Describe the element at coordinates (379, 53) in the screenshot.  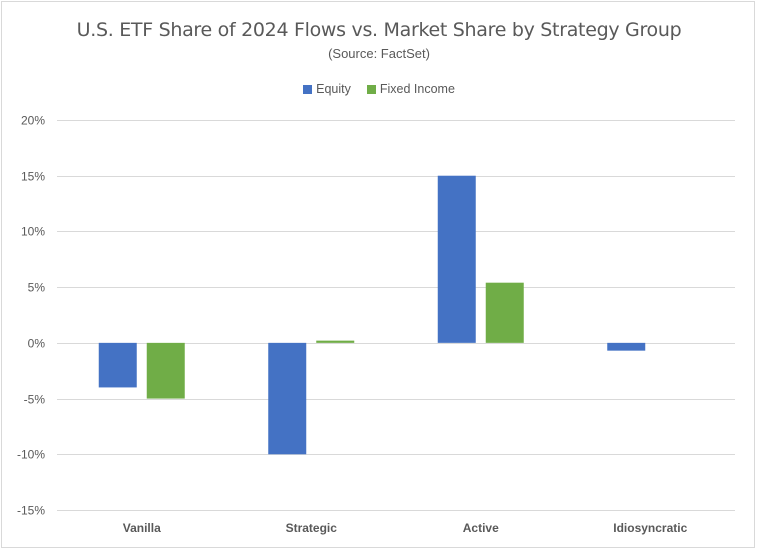
I see `chart-subtitle: (Source: FactSet)` at that location.